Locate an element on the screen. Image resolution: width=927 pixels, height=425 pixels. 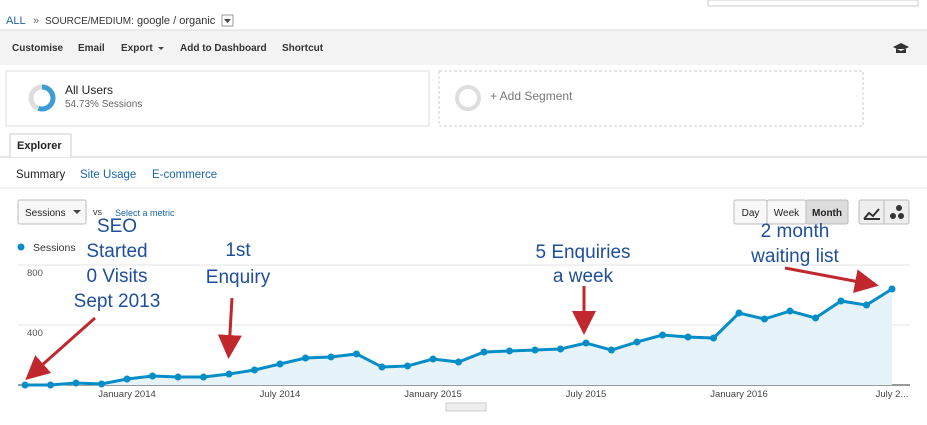
toolbar-item: Customise is located at coordinates (38, 48).